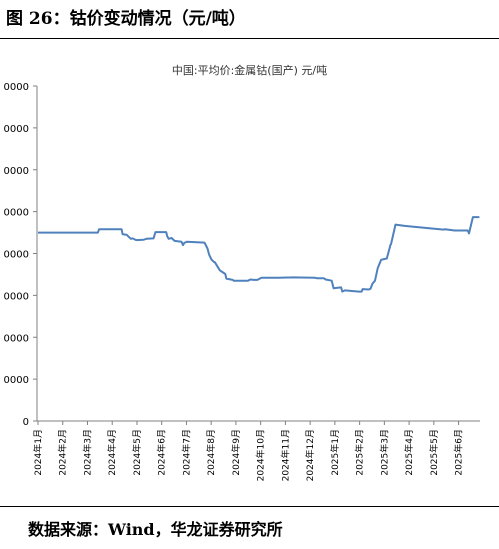 This screenshot has width=499, height=549. I want to click on x-tick-label: 2025年1月, so click(335, 452).